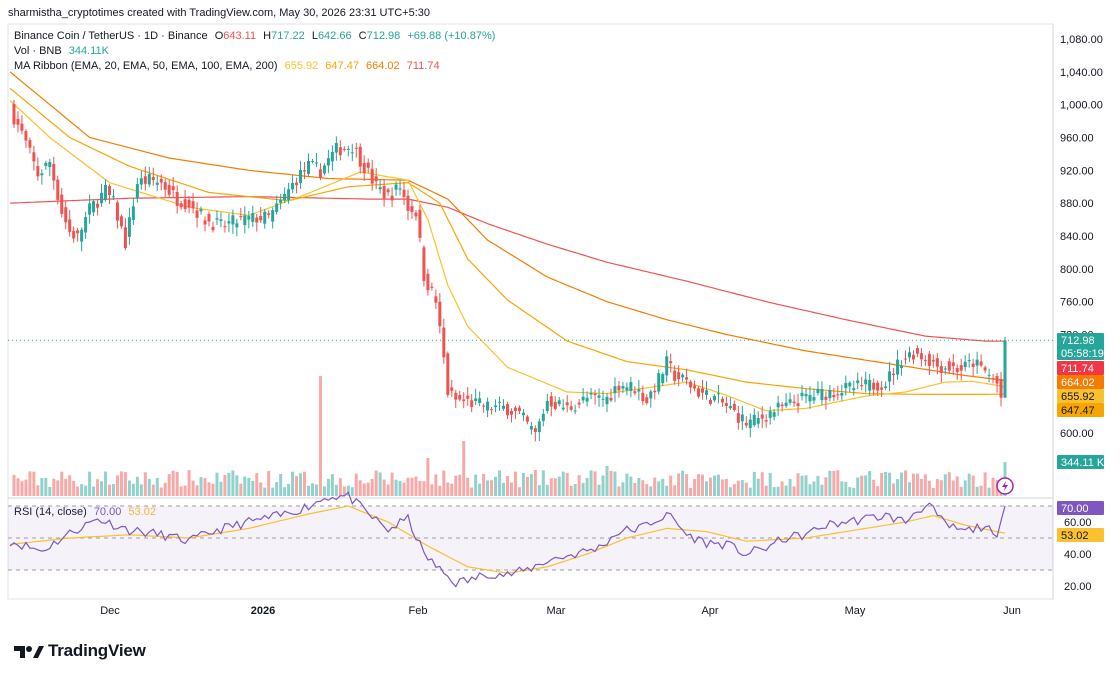  What do you see at coordinates (418, 611) in the screenshot?
I see `time-tick-label: Feb` at bounding box center [418, 611].